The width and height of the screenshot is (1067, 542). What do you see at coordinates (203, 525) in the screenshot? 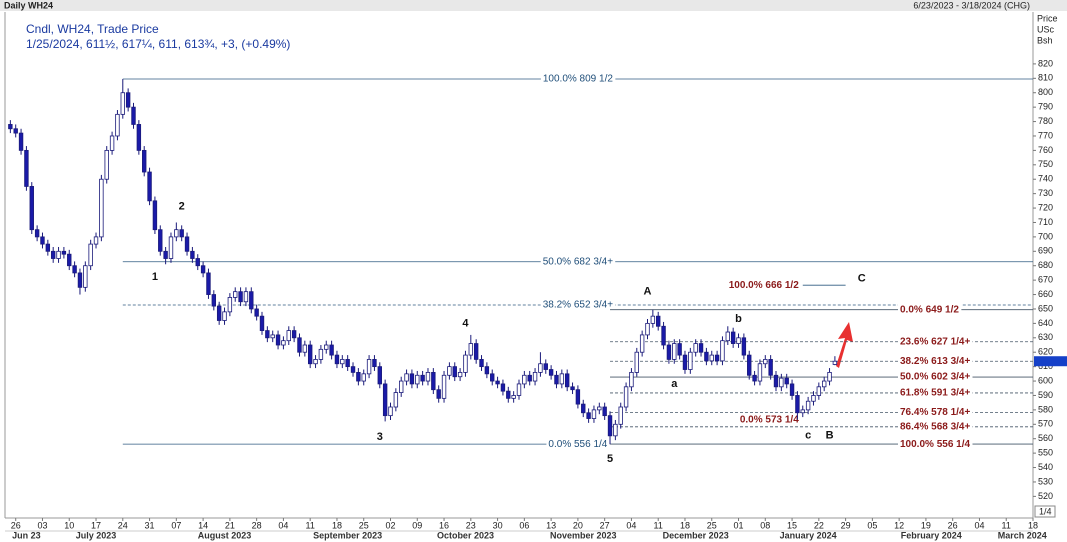
I see `x-tick-label: 14` at bounding box center [203, 525].